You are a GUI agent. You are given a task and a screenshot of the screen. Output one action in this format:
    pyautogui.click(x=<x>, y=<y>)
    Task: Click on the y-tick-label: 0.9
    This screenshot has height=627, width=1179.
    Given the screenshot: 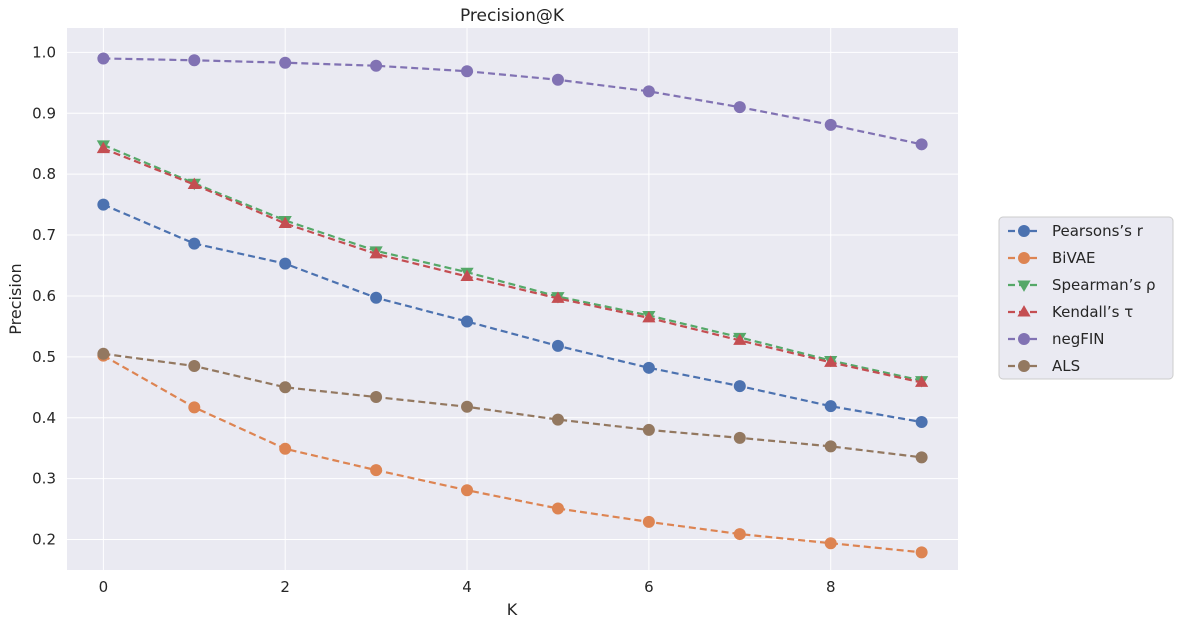 What is the action you would take?
    pyautogui.click(x=44, y=113)
    